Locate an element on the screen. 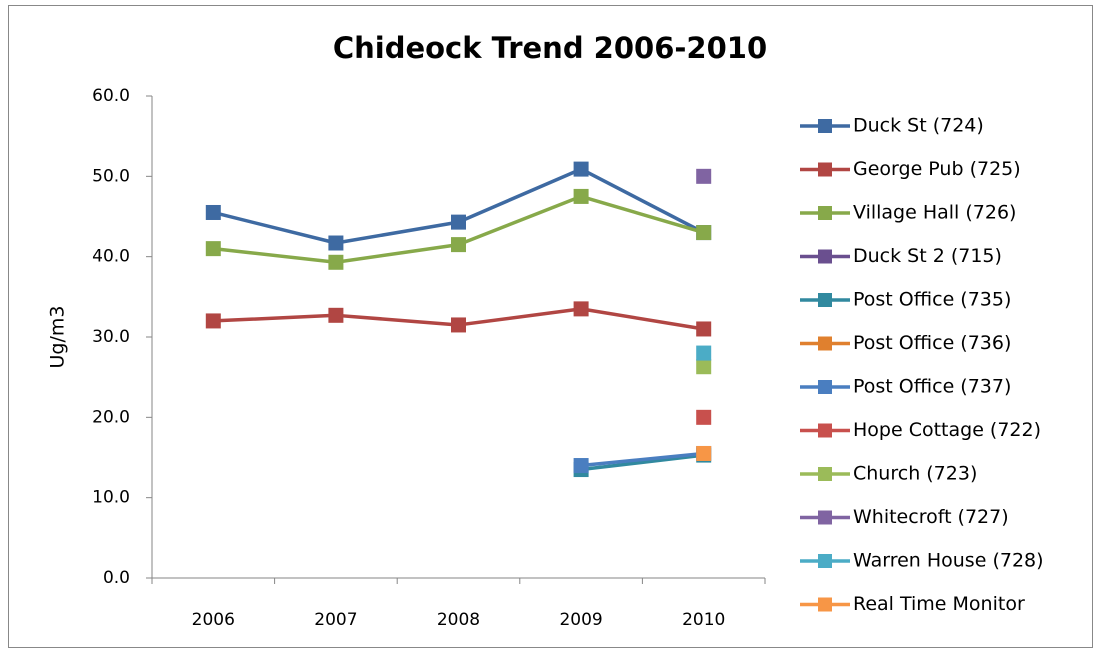  legend-label: Warren House (728) is located at coordinates (948, 561).